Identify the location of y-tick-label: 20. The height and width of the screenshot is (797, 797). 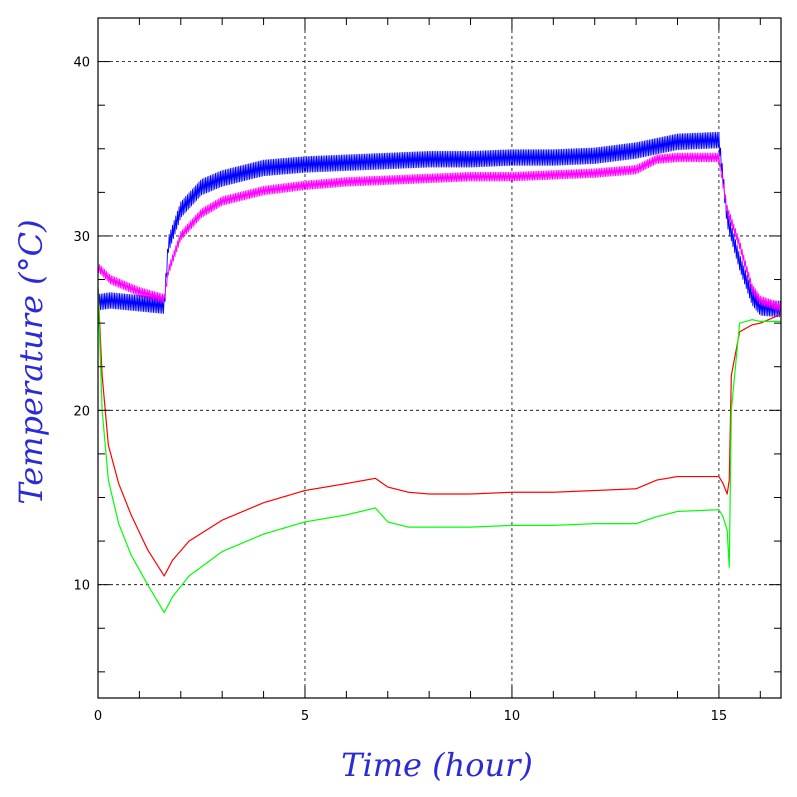
(81, 411).